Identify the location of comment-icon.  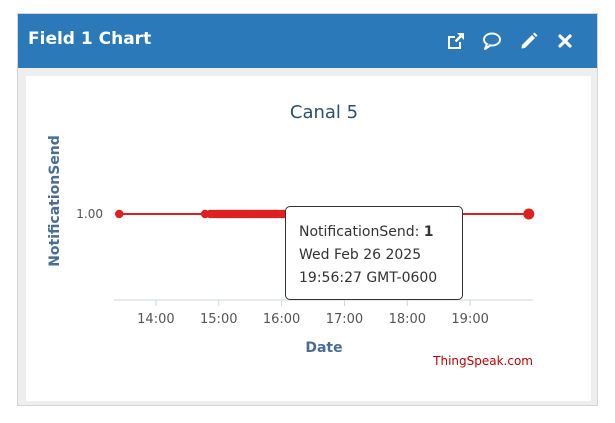
(492, 41).